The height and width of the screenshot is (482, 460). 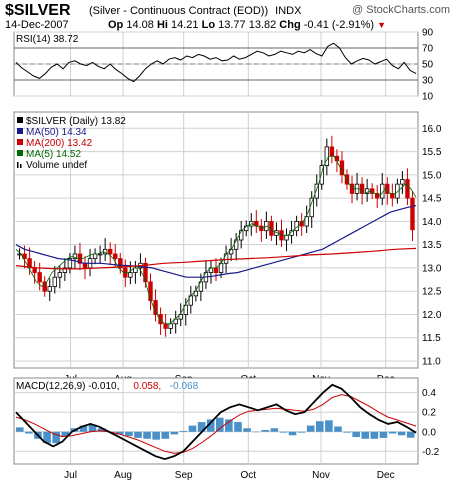 I want to click on ma50-line, so click(x=216, y=241).